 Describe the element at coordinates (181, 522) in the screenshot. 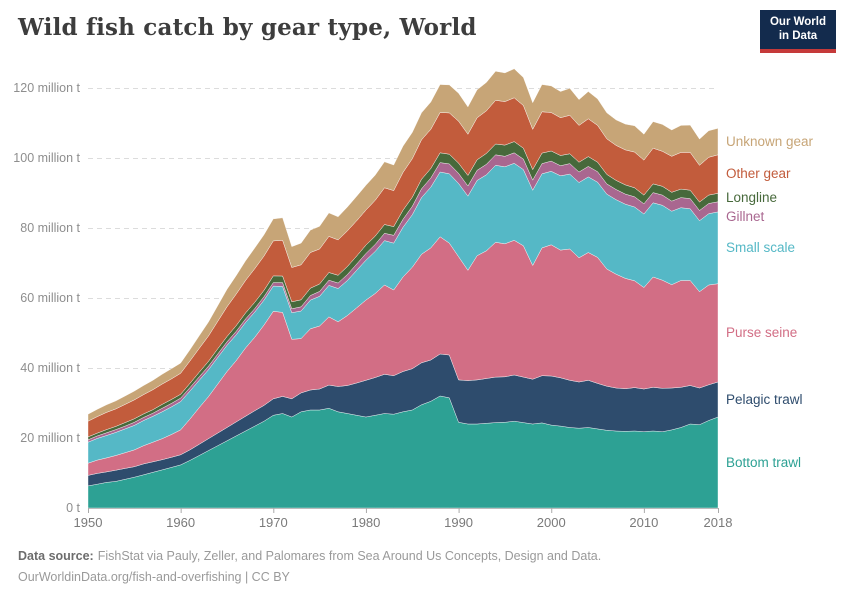

I see `x-axis-tick-label: 1960` at that location.